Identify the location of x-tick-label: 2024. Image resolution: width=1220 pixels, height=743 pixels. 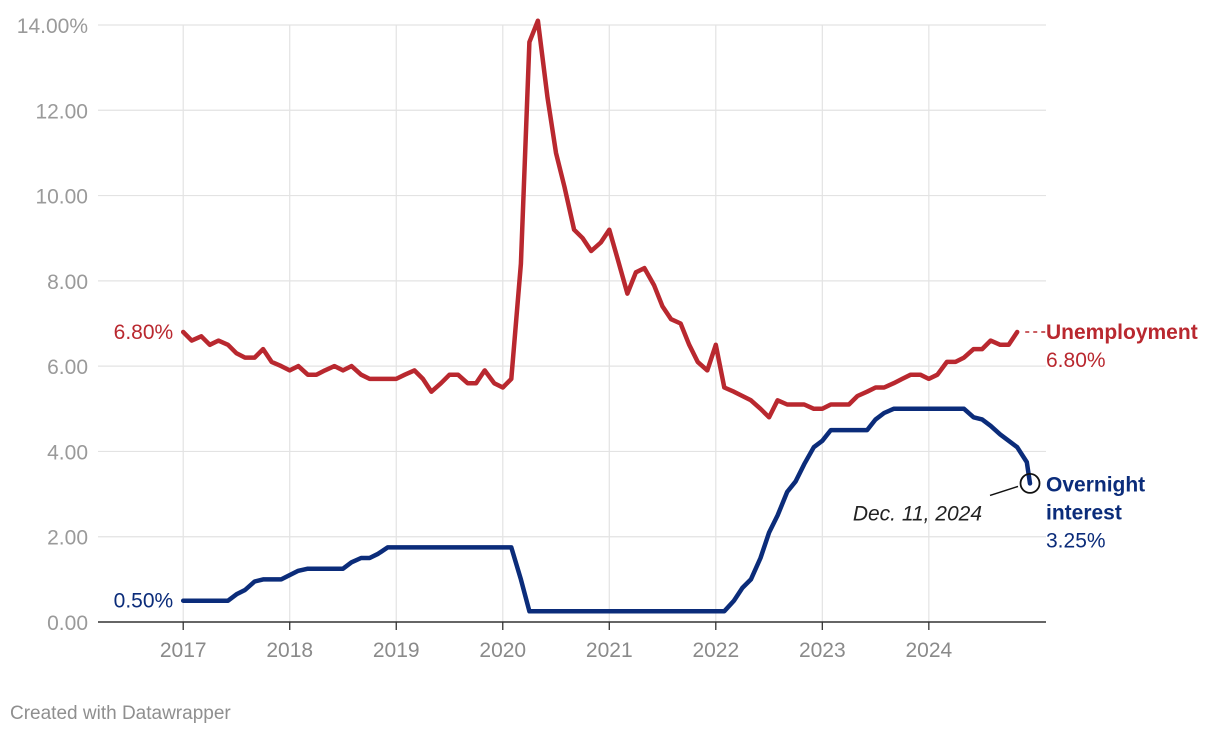
(928, 650).